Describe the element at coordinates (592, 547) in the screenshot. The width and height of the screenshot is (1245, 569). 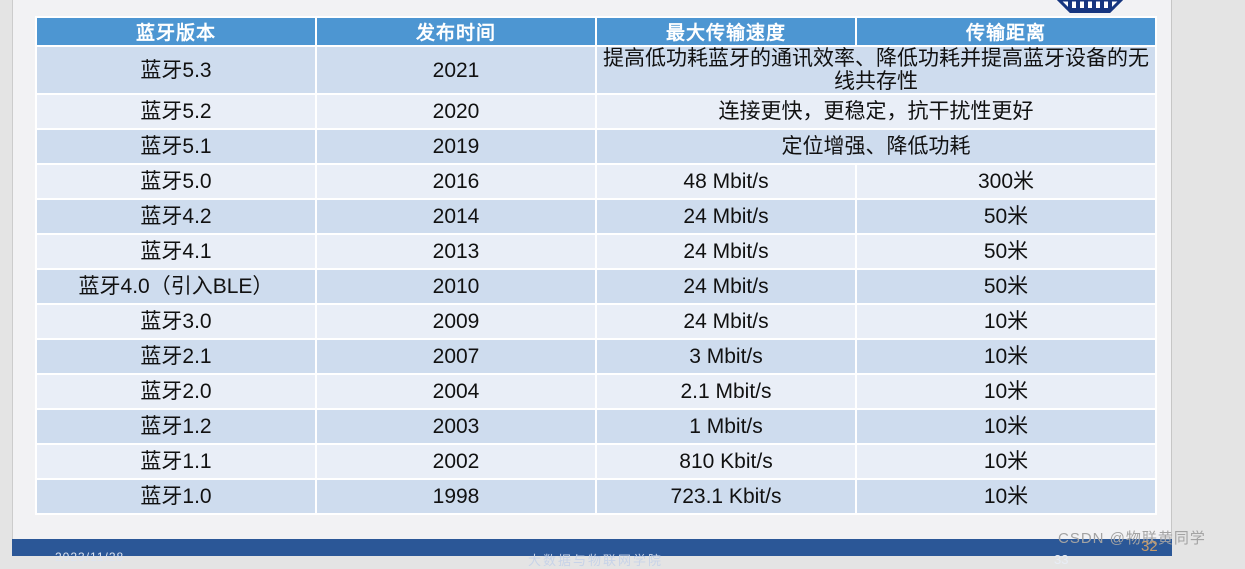
I see `slide-footer-bar` at that location.